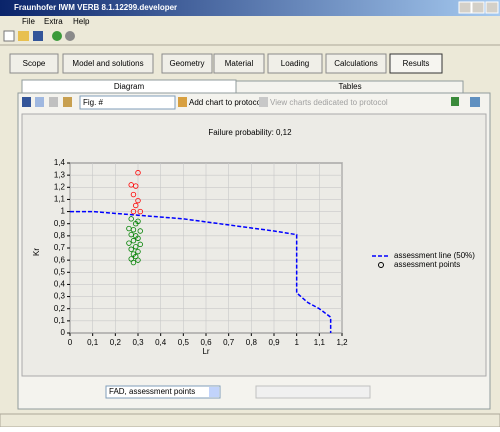 The height and width of the screenshot is (432, 500). Describe the element at coordinates (161, 342) in the screenshot. I see `x-tick-label: 0,4` at that location.